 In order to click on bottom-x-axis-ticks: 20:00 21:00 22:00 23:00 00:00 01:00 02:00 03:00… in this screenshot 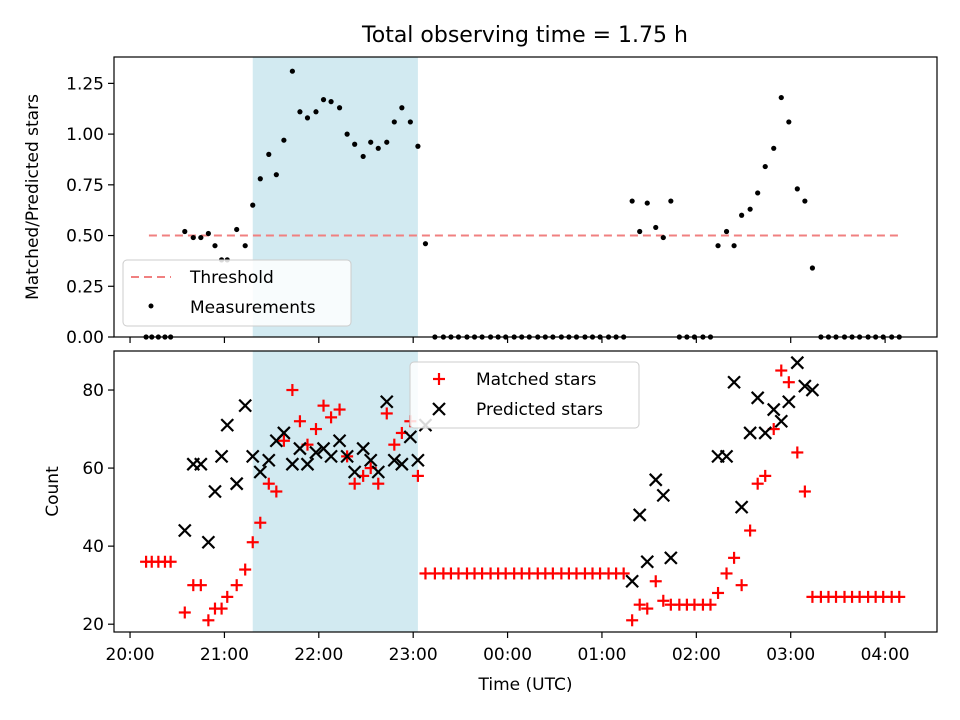, I will do `click(508, 648)`.